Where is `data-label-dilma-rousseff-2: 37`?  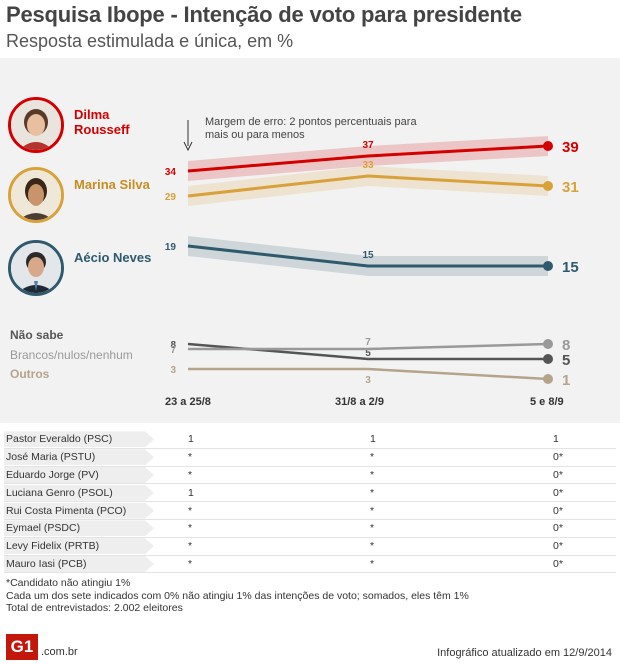 data-label-dilma-rousseff-2: 37 is located at coordinates (368, 145).